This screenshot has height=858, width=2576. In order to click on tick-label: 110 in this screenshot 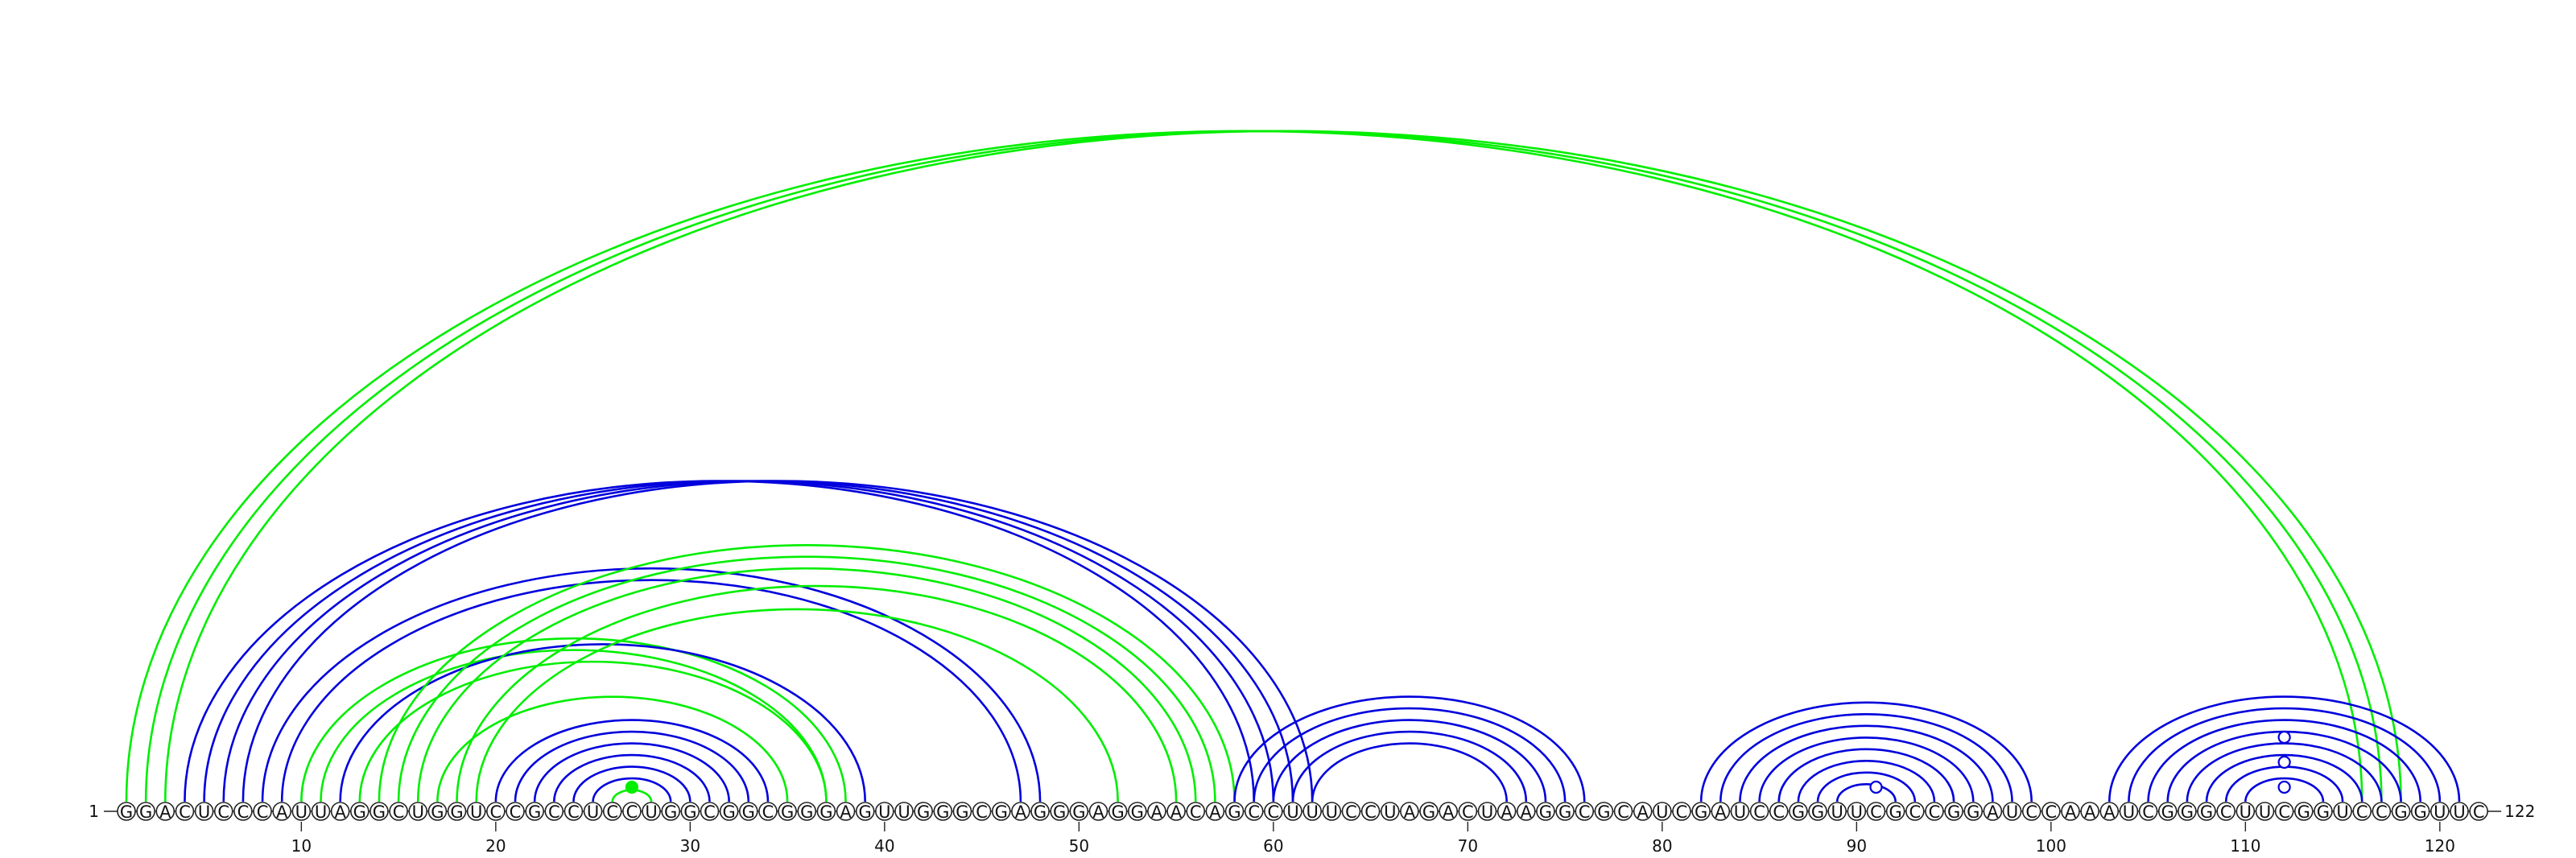, I will do `click(2245, 846)`.